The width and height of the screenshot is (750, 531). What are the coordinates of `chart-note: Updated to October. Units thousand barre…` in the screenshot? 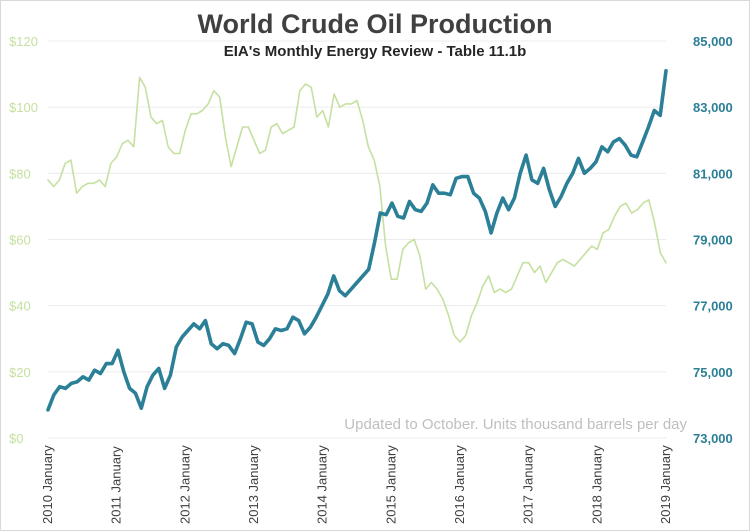 It's located at (515, 424).